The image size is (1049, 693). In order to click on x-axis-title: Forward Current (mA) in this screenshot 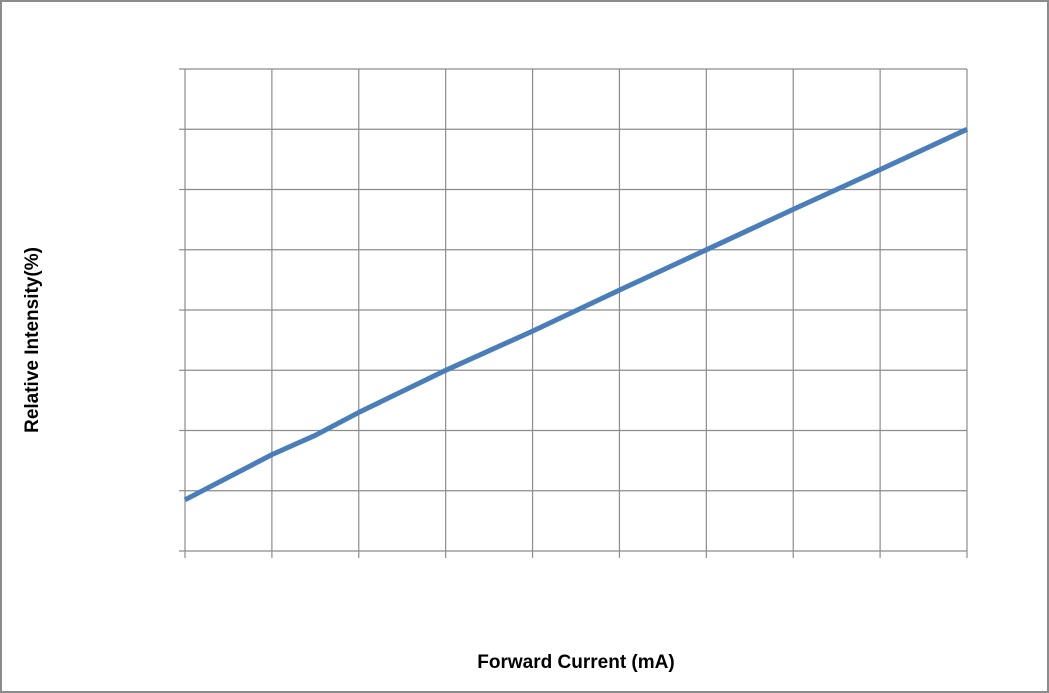, I will do `click(575, 662)`.